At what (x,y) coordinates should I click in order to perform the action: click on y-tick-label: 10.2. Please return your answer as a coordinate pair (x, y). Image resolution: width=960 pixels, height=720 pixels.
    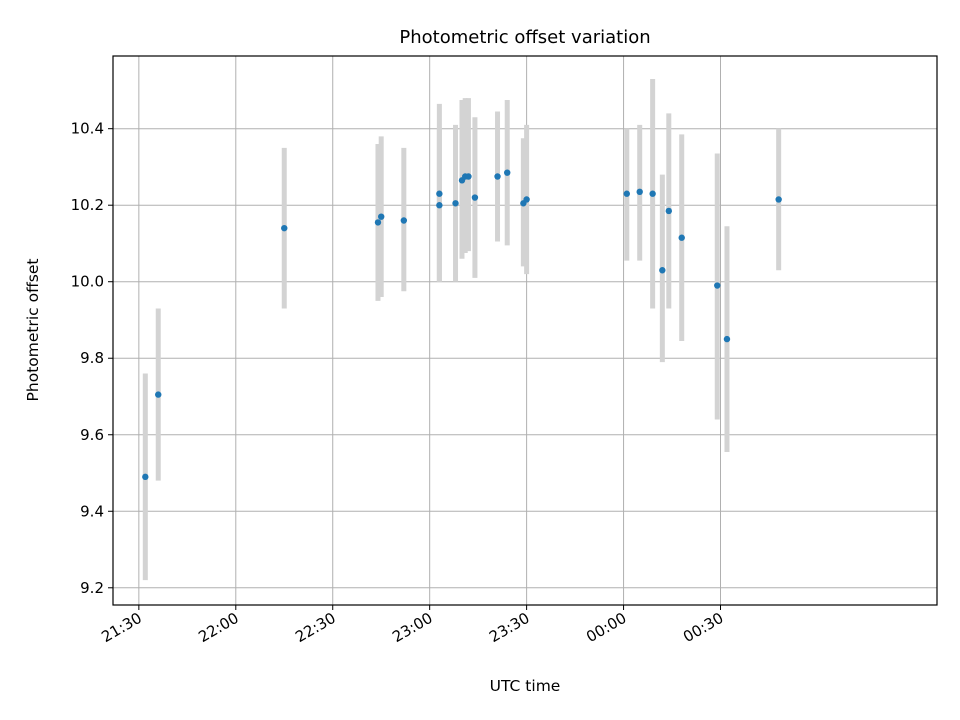
    Looking at the image, I should click on (87, 205).